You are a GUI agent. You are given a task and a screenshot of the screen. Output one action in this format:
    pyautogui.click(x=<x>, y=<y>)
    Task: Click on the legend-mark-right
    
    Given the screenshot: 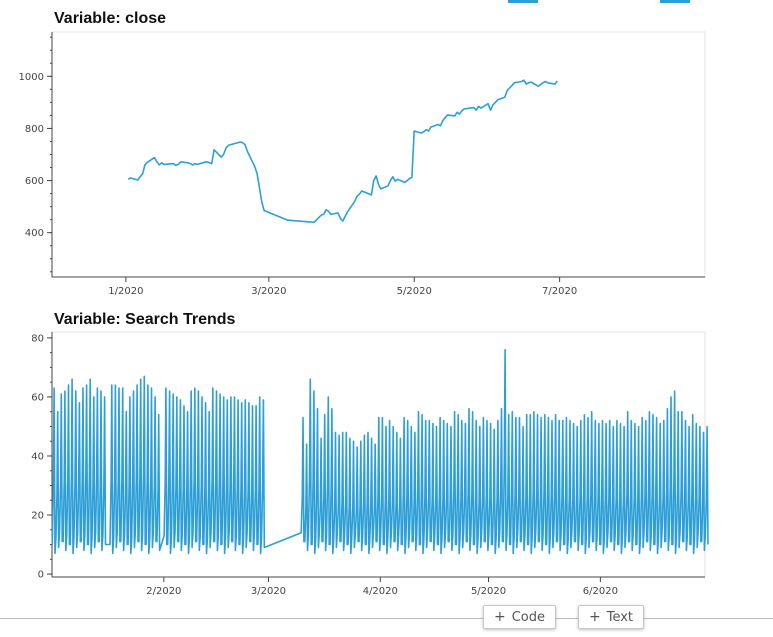 What is the action you would take?
    pyautogui.click(x=675, y=1)
    